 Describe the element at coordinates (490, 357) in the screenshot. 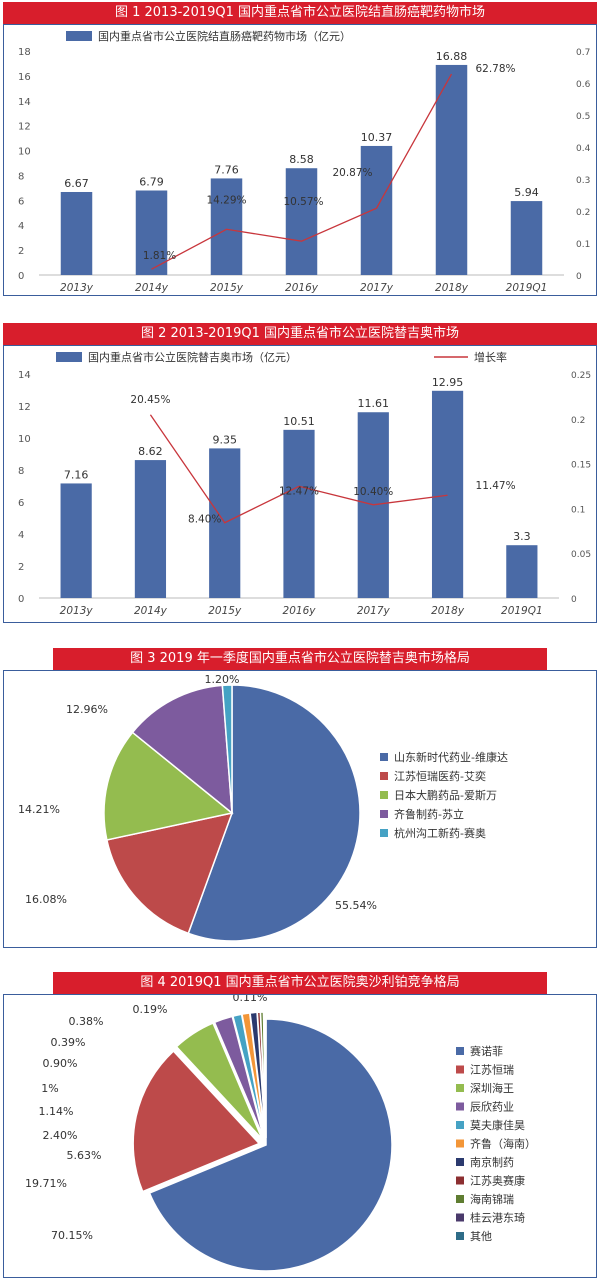

I see `fig2-legend-line-label: 增长率` at that location.